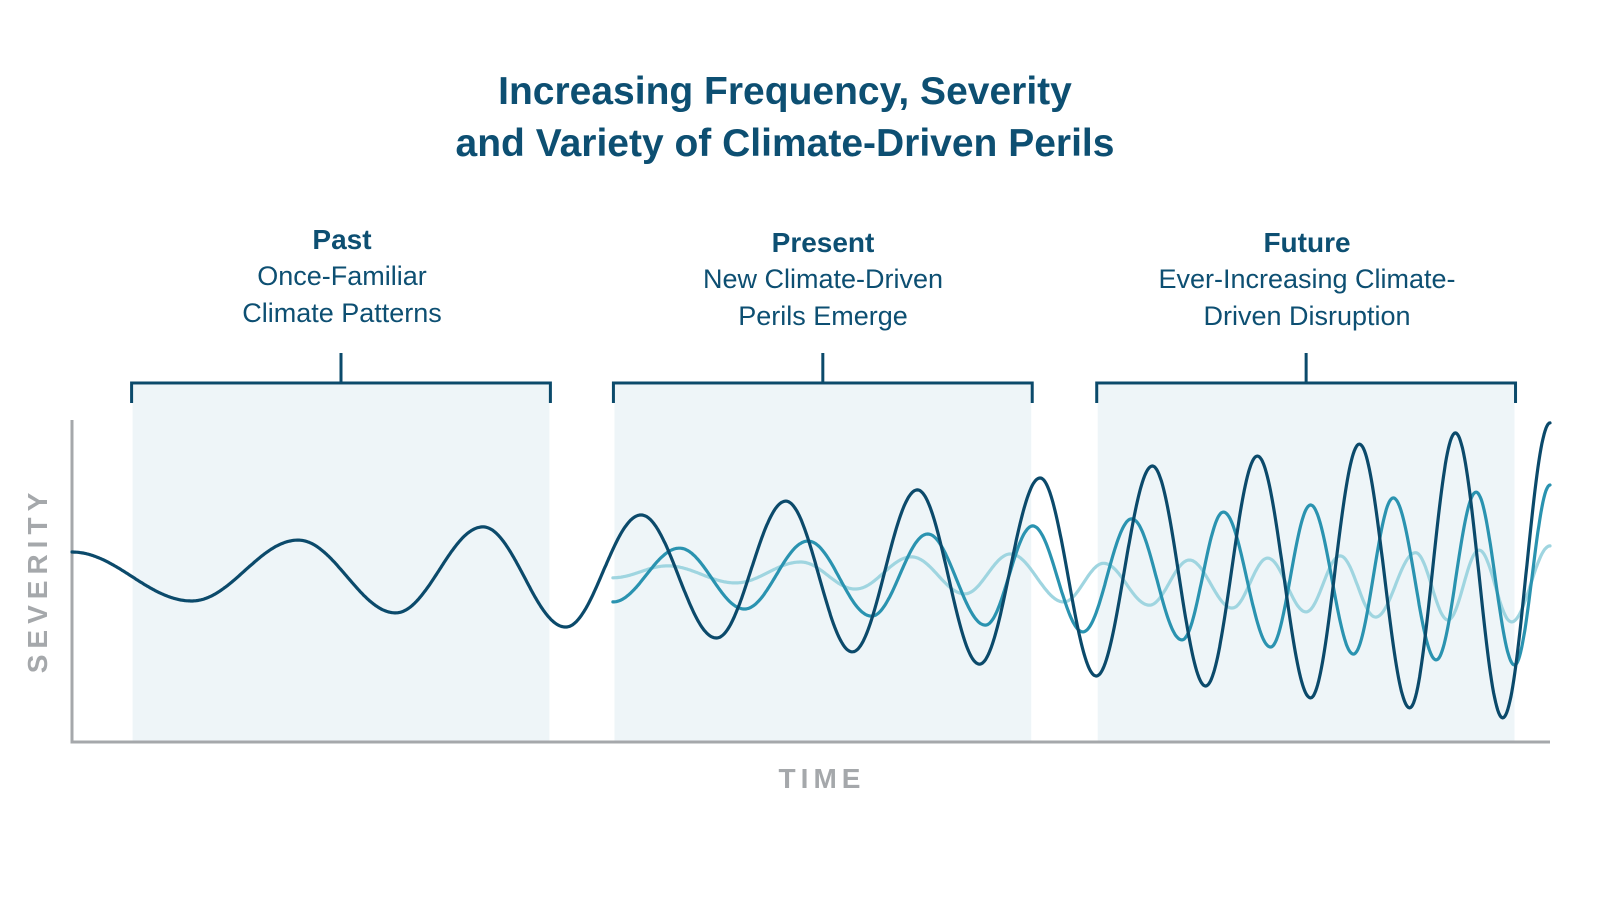 The height and width of the screenshot is (900, 1600). Describe the element at coordinates (823, 316) in the screenshot. I see `period-subtitle-line: Perils Emerge` at that location.